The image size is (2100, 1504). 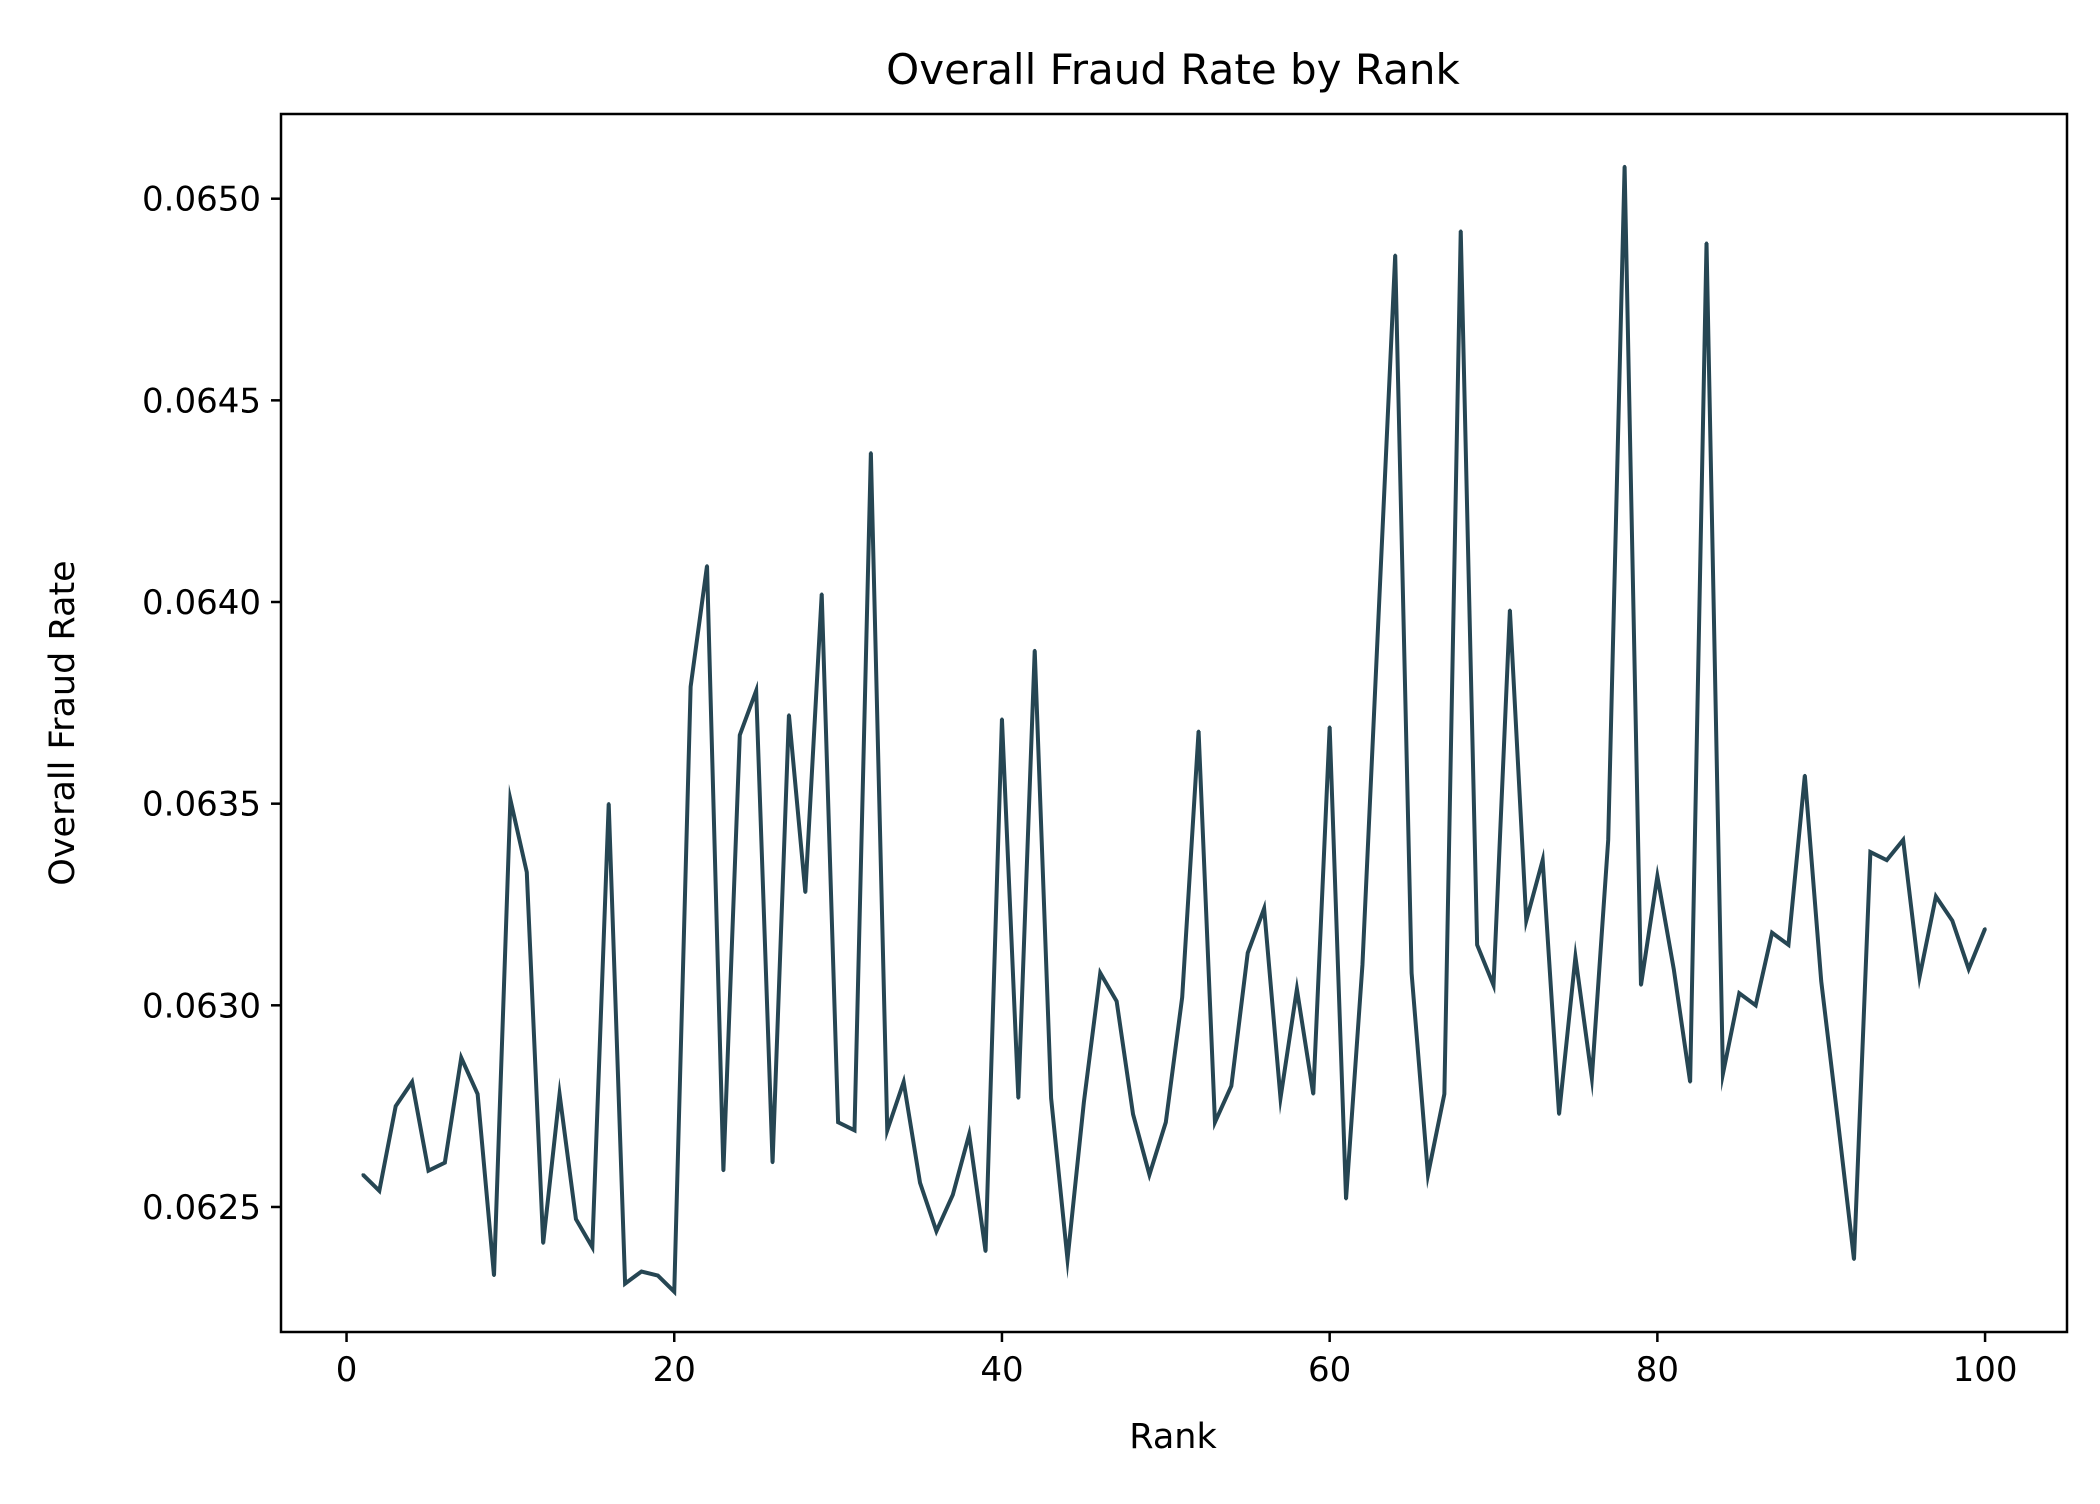 What do you see at coordinates (201, 200) in the screenshot?
I see `y-tick-label: 0.0650` at bounding box center [201, 200].